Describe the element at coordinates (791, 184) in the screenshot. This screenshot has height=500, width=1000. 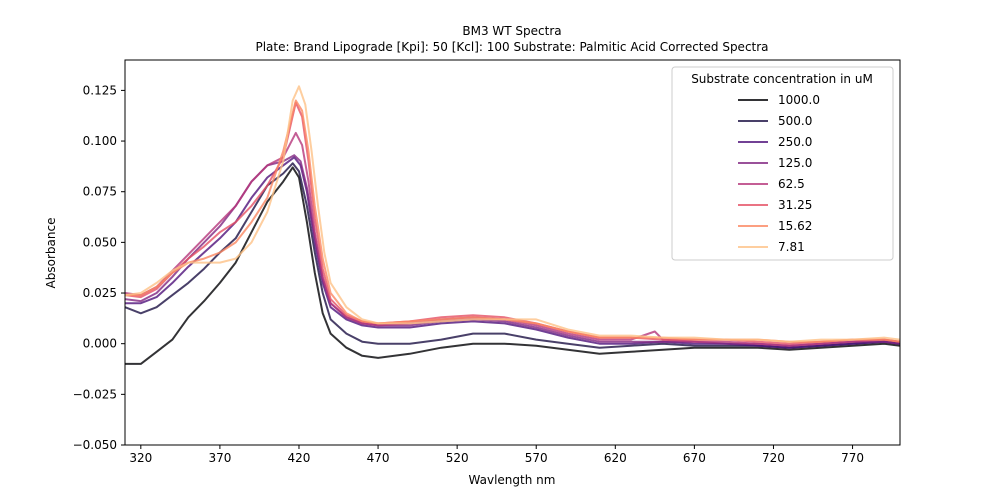
I see `legend-label-62.5: 62.5` at that location.